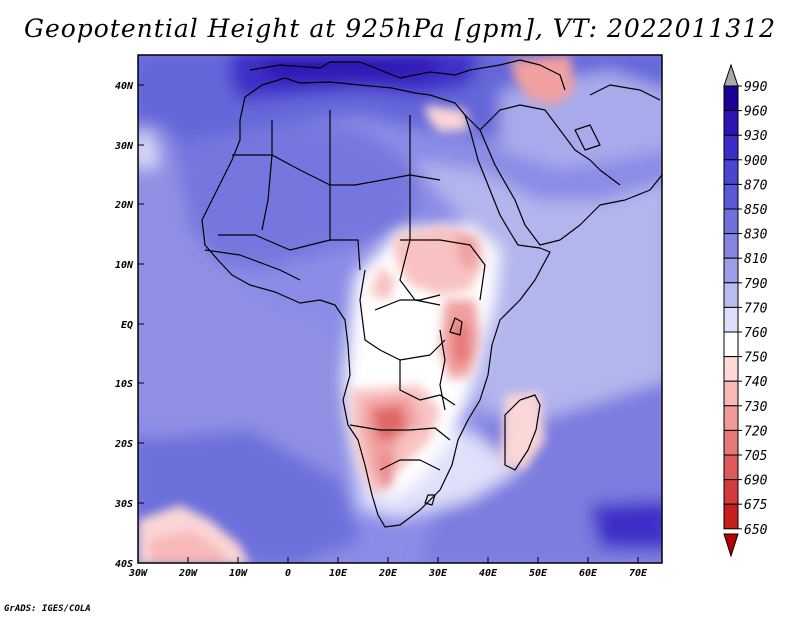  I want to click on lat-label: 20S, so click(123, 444).